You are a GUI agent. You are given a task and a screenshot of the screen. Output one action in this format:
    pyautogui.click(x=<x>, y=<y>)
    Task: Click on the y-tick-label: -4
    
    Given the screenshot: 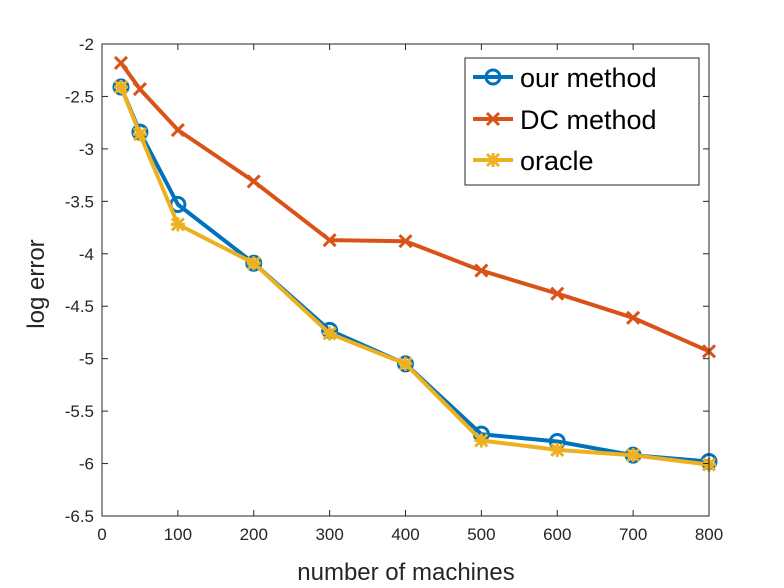 What is the action you would take?
    pyautogui.click(x=86, y=254)
    